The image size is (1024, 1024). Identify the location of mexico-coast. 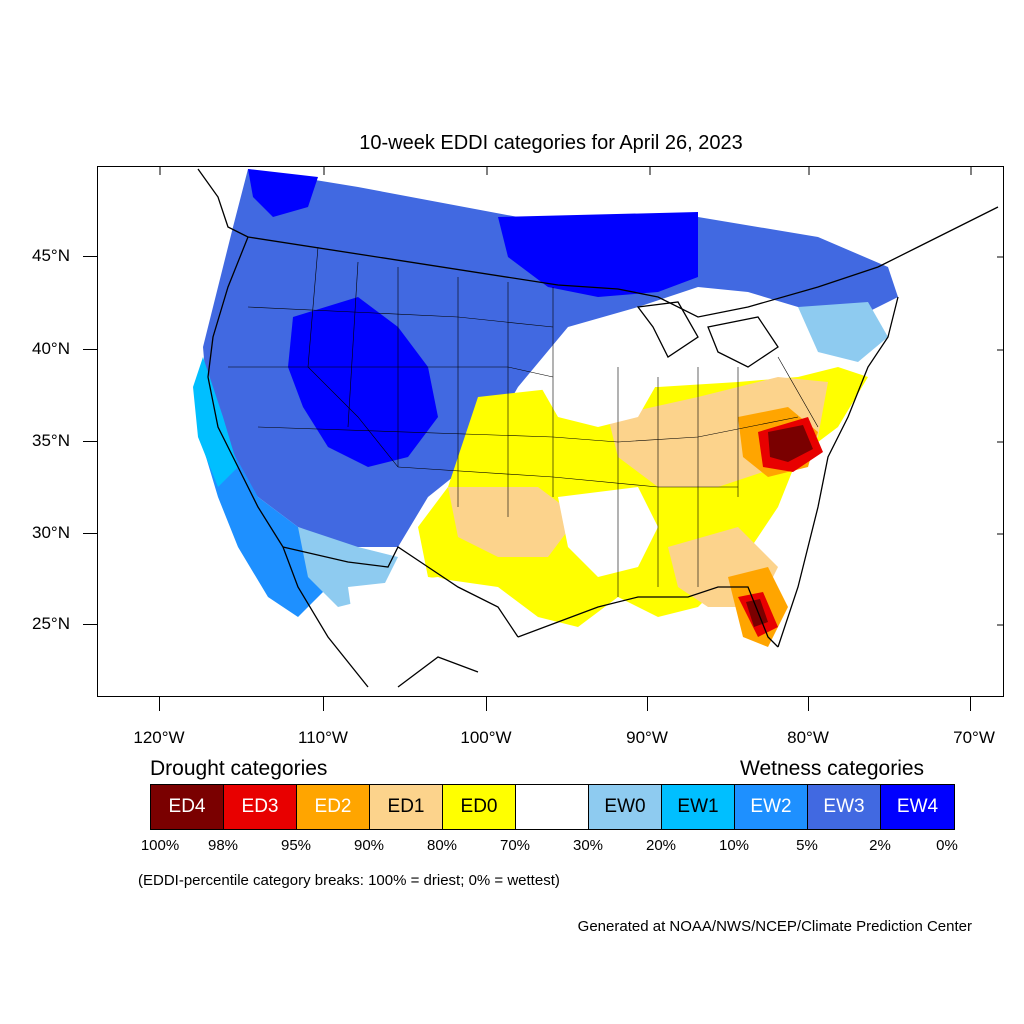
(380, 617).